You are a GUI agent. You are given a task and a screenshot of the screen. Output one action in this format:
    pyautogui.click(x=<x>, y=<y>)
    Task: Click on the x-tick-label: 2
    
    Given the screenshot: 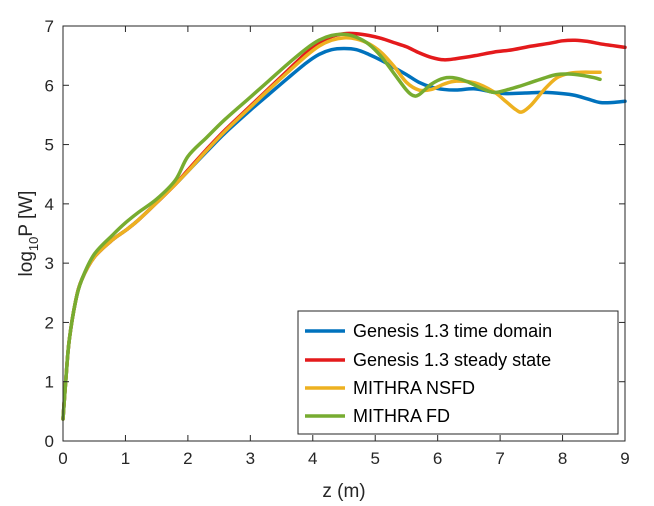 What is the action you would take?
    pyautogui.click(x=187, y=458)
    